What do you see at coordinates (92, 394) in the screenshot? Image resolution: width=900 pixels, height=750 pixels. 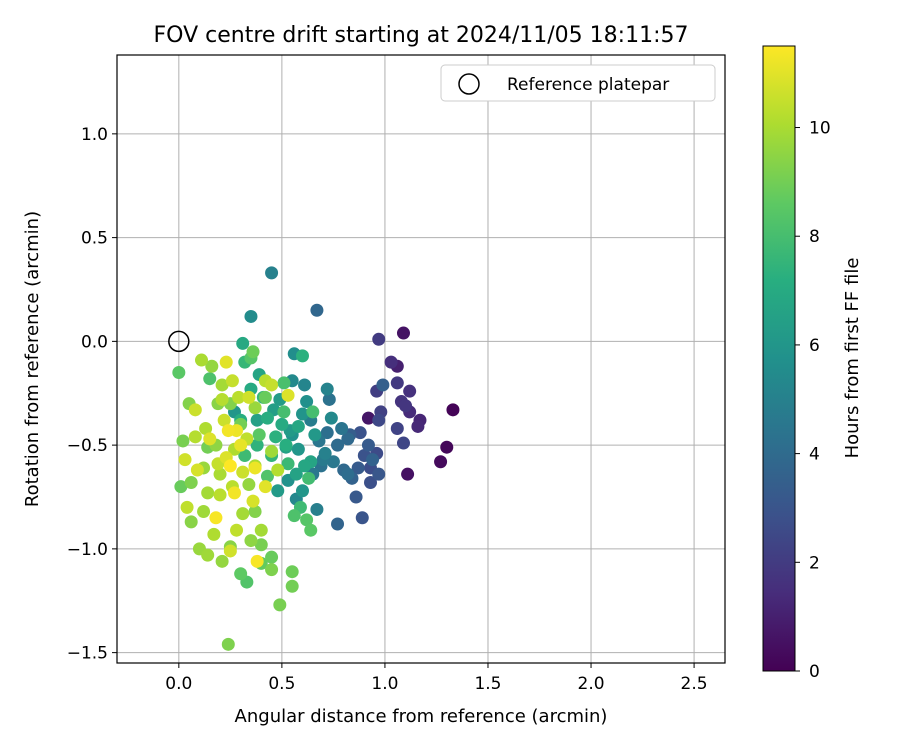 I see `y-axis: −1.5 −1.0 −0.5 0.0 0.5 1.0` at bounding box center [92, 394].